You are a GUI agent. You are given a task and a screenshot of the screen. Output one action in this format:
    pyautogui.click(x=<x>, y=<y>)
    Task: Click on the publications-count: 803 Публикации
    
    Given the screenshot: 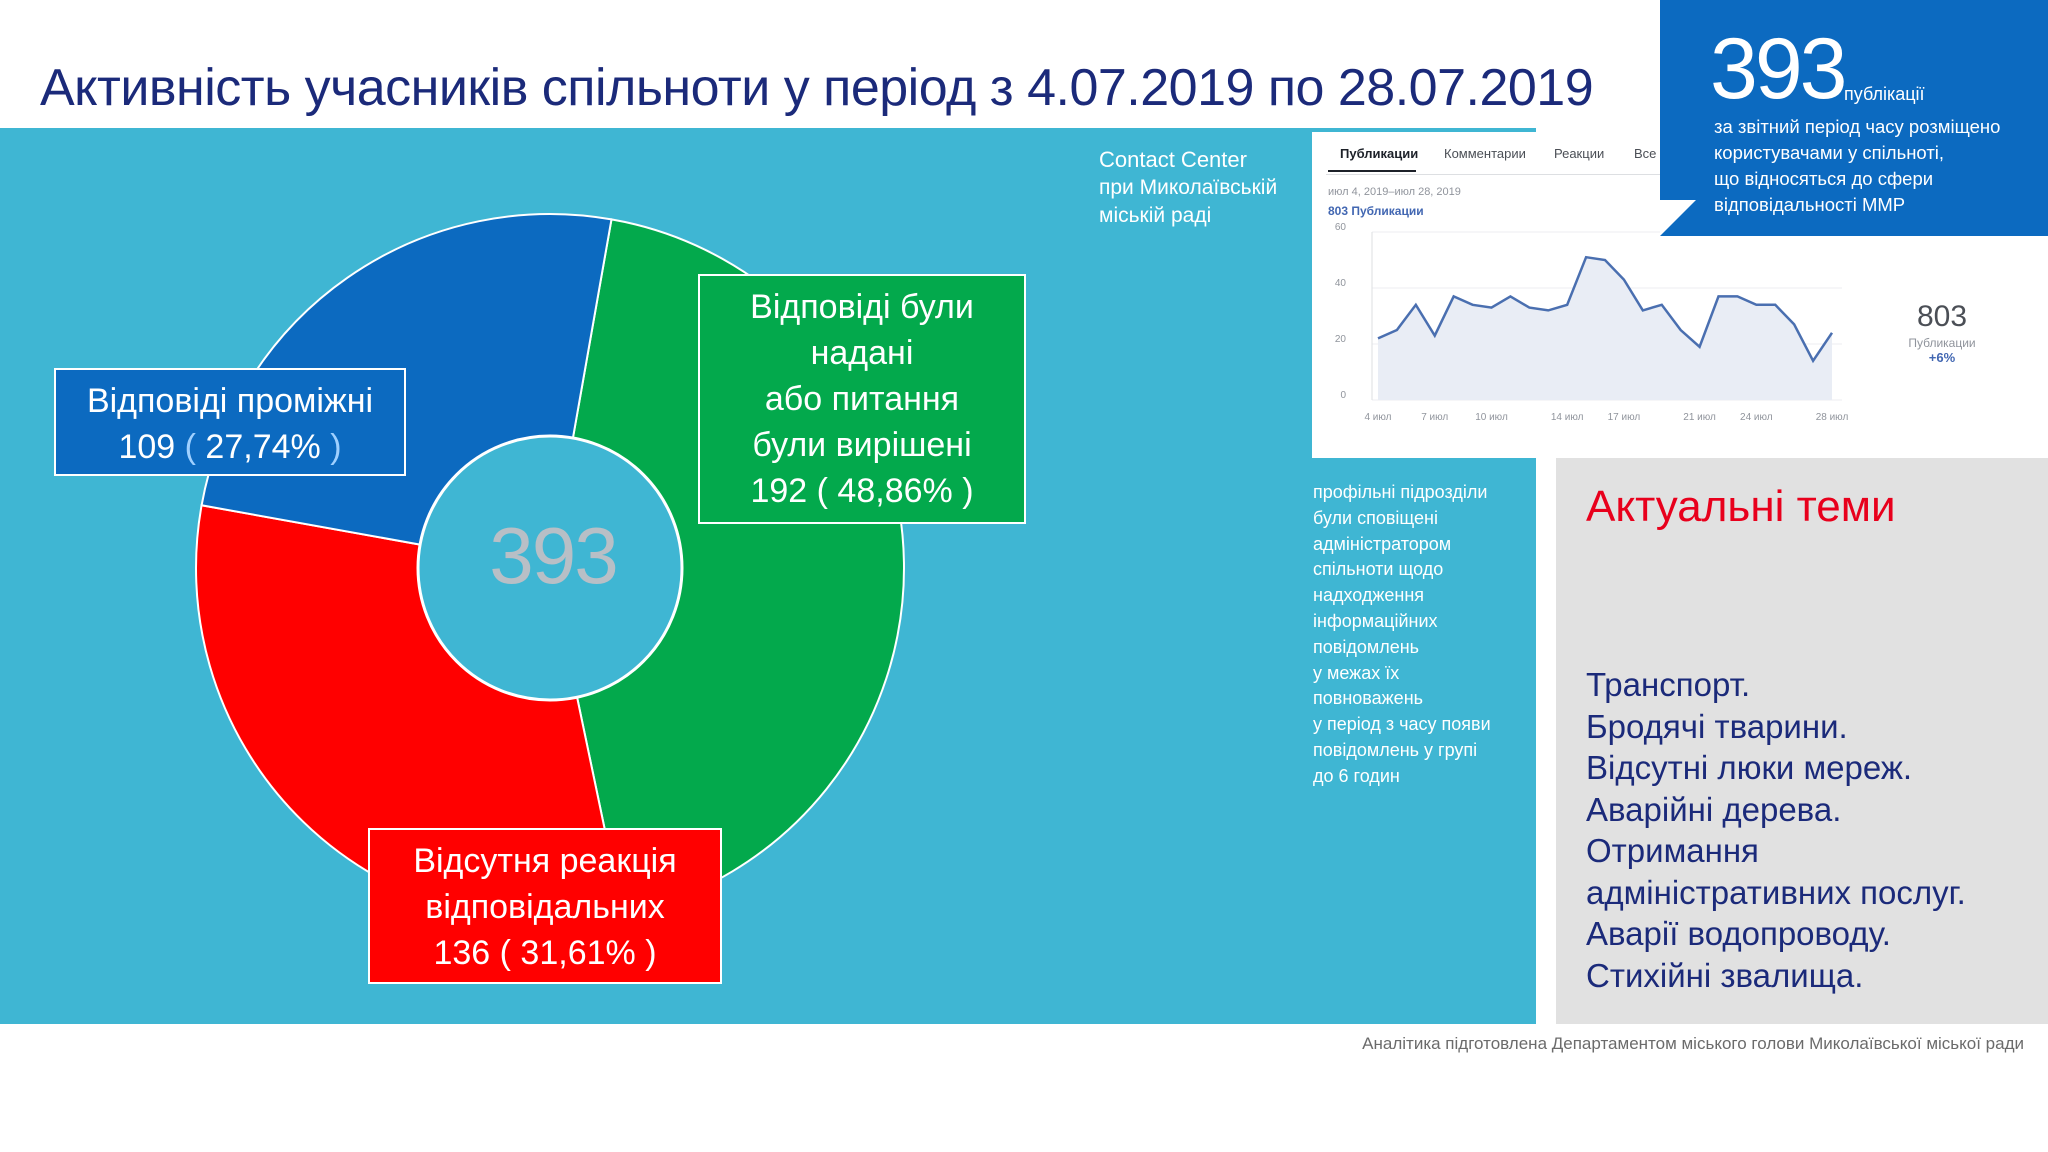 What is the action you would take?
    pyautogui.click(x=1376, y=211)
    